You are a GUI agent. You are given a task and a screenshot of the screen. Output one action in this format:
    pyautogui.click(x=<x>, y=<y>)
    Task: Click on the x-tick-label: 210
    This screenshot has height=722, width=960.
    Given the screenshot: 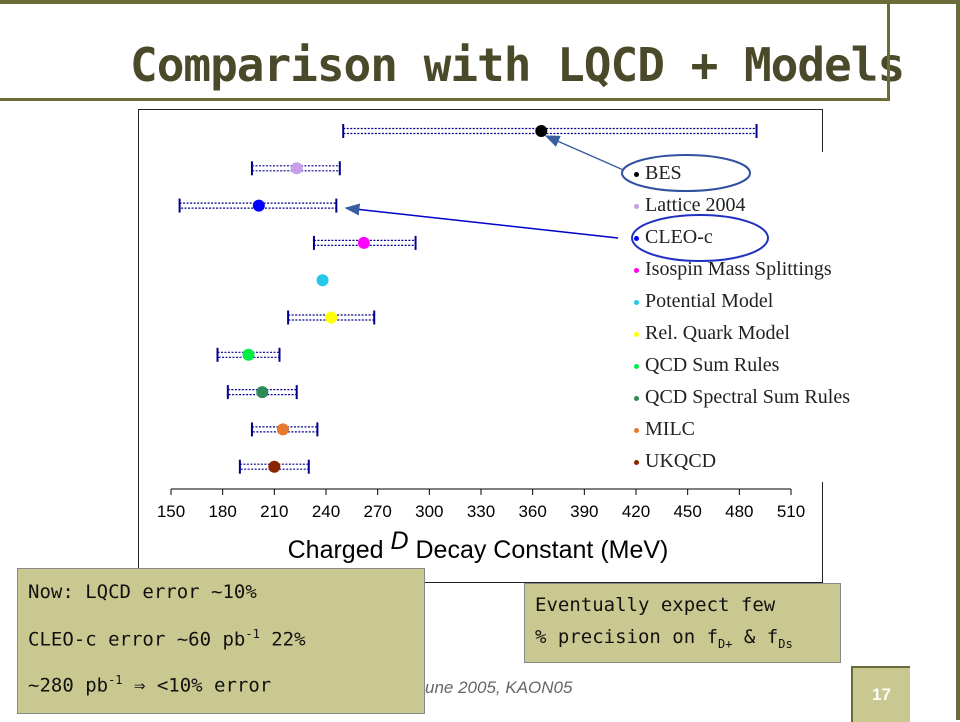 What is the action you would take?
    pyautogui.click(x=274, y=511)
    